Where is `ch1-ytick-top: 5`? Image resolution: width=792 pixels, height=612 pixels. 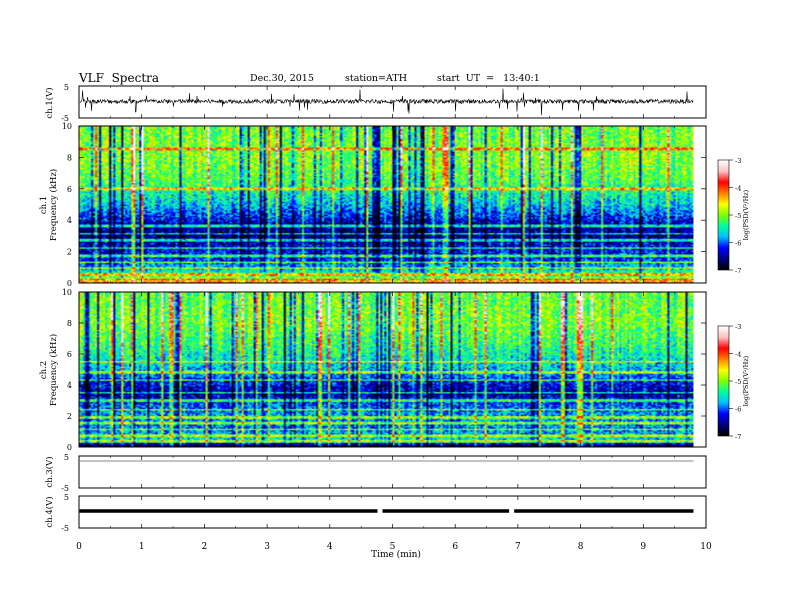 ch1-ytick-top: 5 is located at coordinates (66, 87).